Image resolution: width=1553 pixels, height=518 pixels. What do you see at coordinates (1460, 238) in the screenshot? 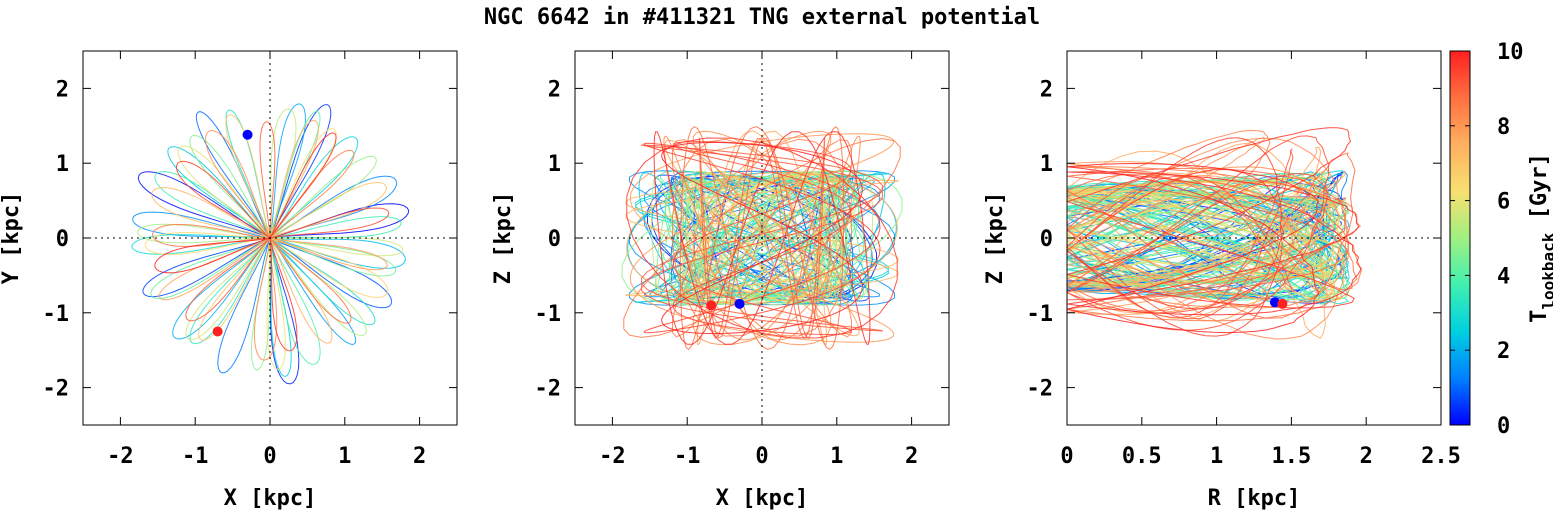
I see `colorbar-gradient` at bounding box center [1460, 238].